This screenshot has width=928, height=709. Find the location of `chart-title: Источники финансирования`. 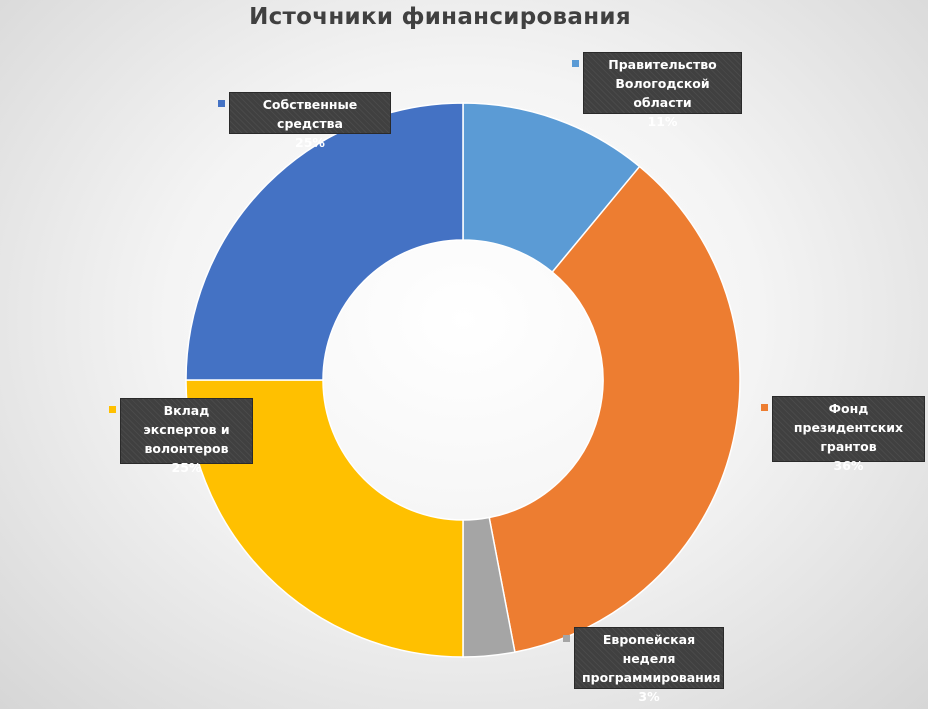

chart-title: Источники финансирования is located at coordinates (440, 17).